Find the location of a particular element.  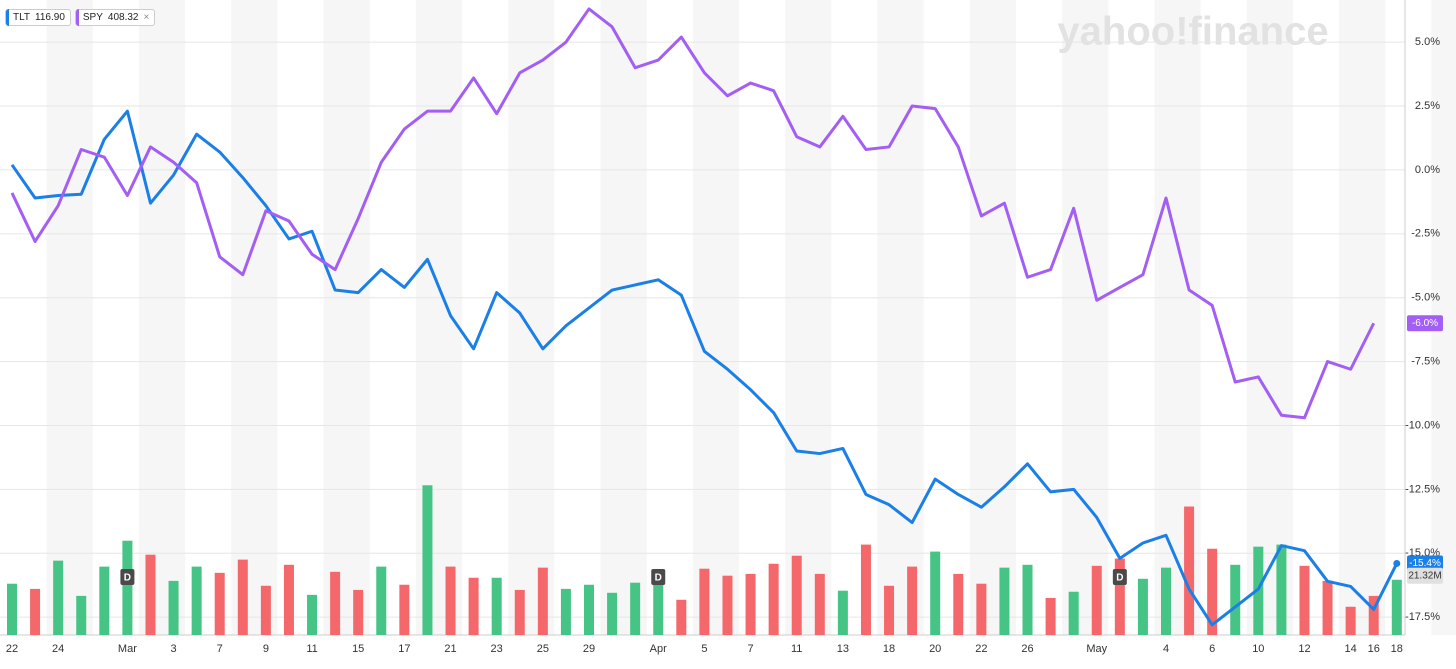

x-tick-label: 4 is located at coordinates (1166, 649).